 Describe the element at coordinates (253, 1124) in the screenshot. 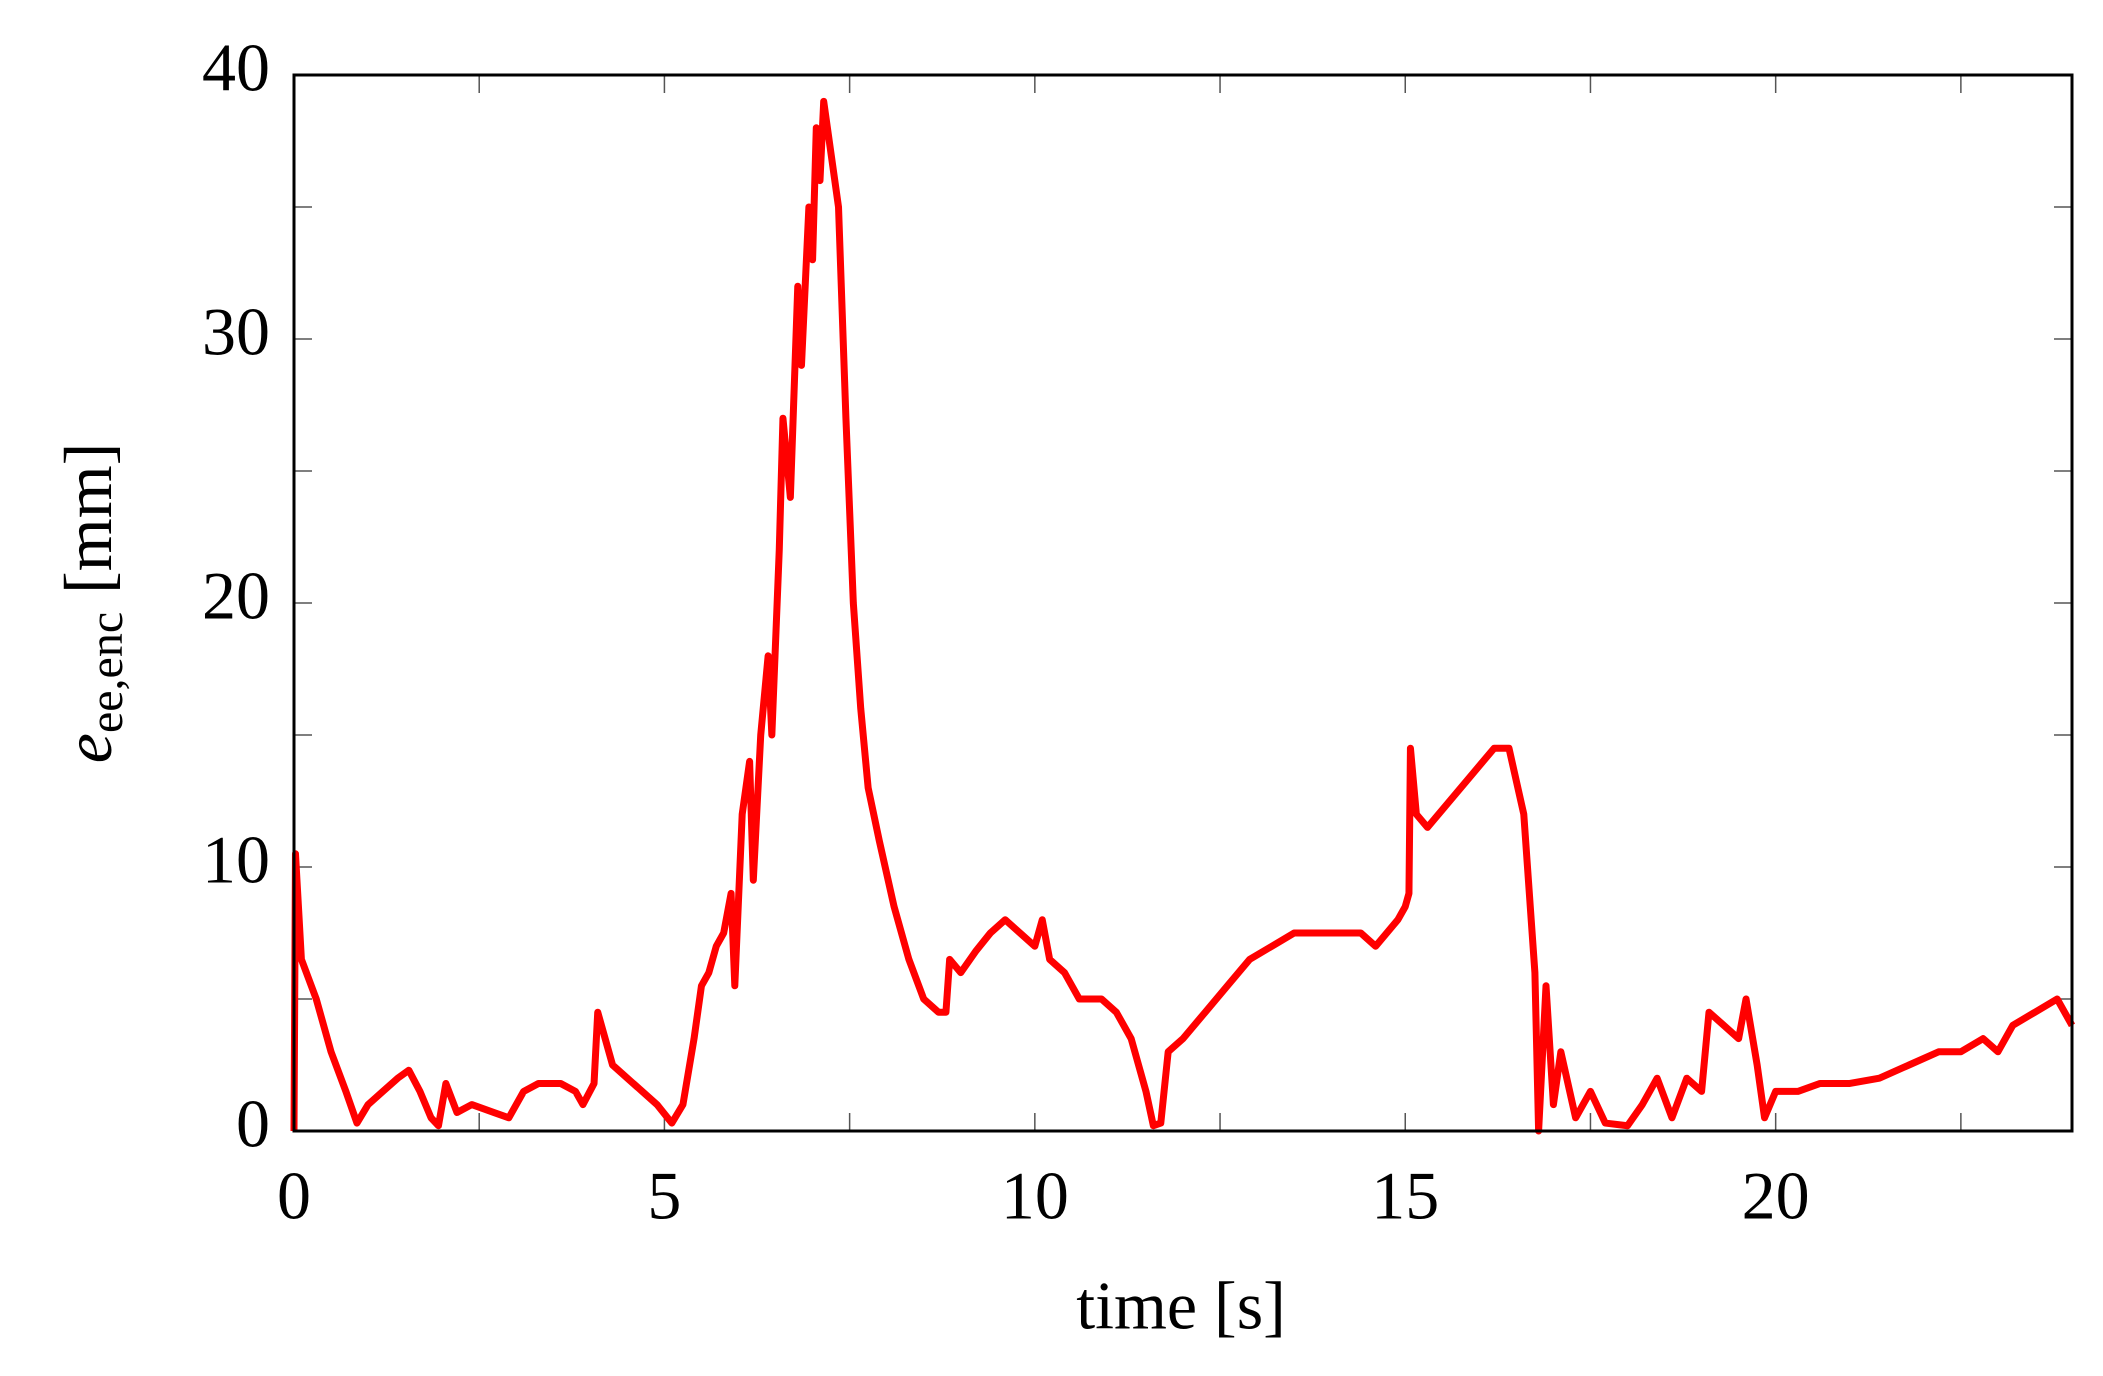

I see `y-tick-label: 0` at that location.